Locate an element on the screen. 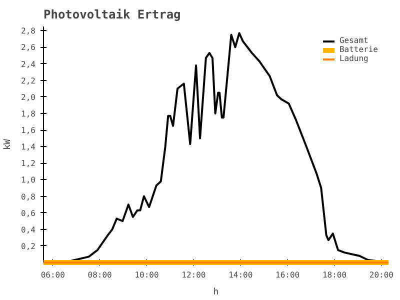  x-axis-title: h is located at coordinates (216, 293).